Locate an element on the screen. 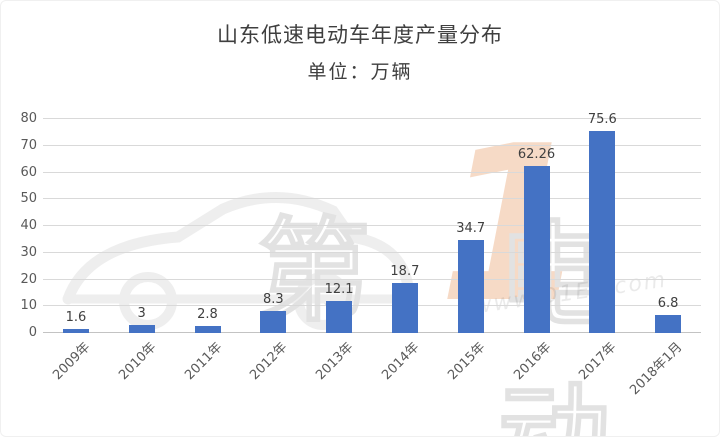 The image size is (720, 437). y-tick-label: 60 is located at coordinates (28, 172).